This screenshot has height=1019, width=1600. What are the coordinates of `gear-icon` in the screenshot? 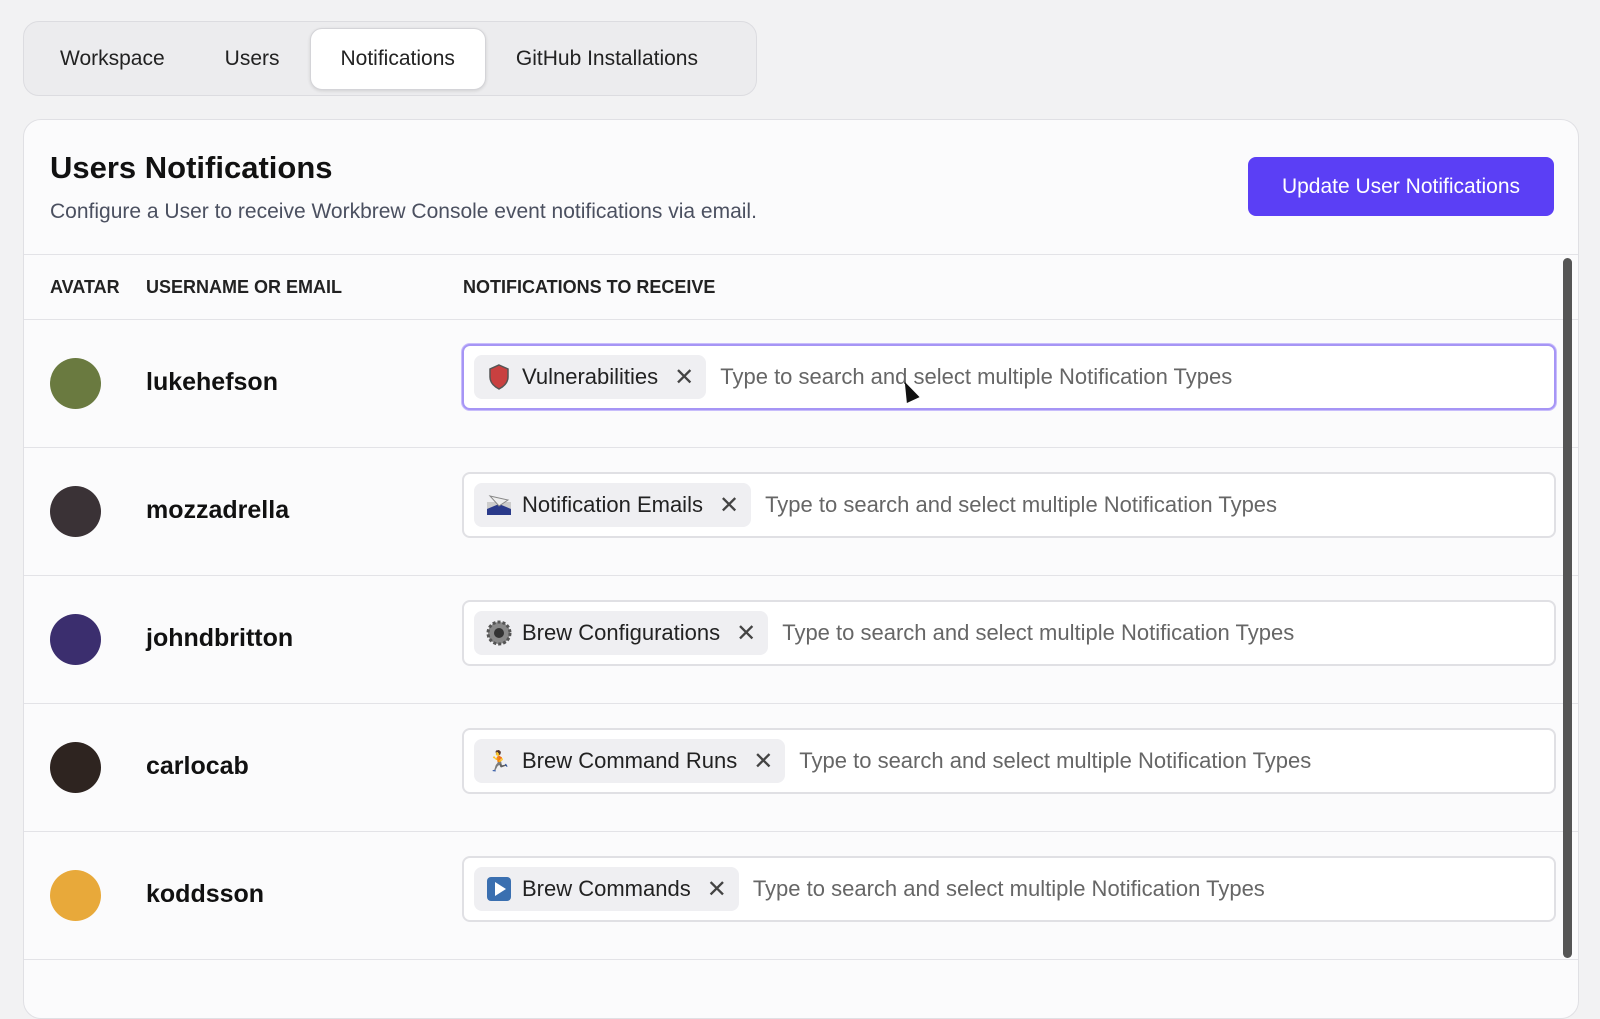 It's located at (499, 633).